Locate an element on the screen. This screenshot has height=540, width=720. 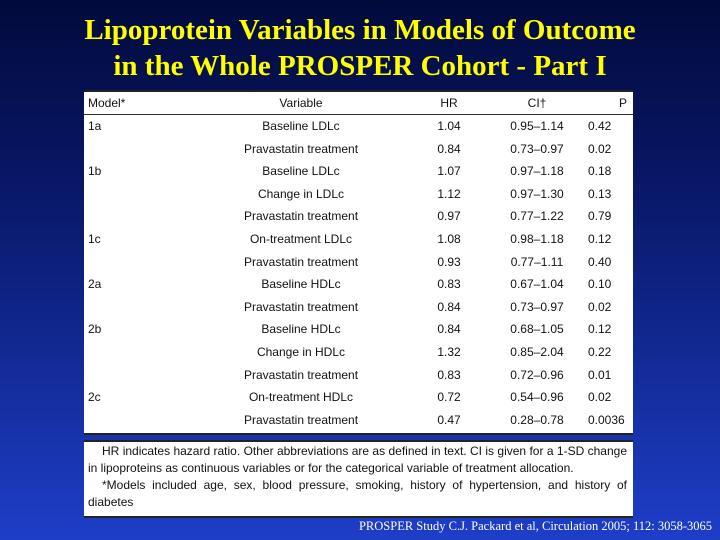
row-p: 0.18 is located at coordinates (600, 171).